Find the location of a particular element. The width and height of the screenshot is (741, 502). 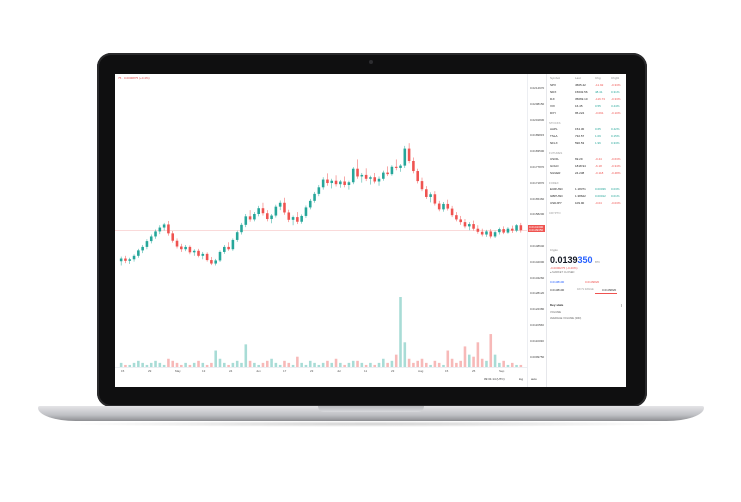

watchlist-row: NDX 15632.56 48.41 0.31% is located at coordinates (586, 92).